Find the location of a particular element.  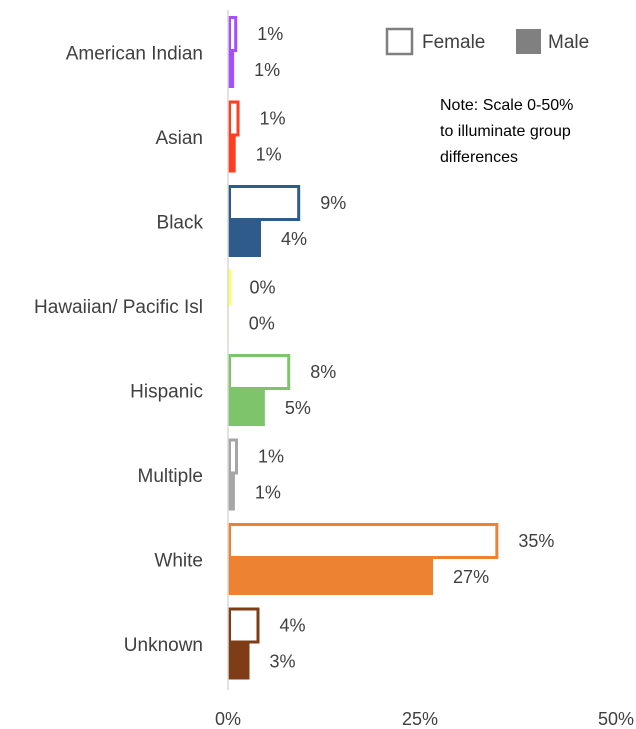

bar-male-asian is located at coordinates (232, 154).